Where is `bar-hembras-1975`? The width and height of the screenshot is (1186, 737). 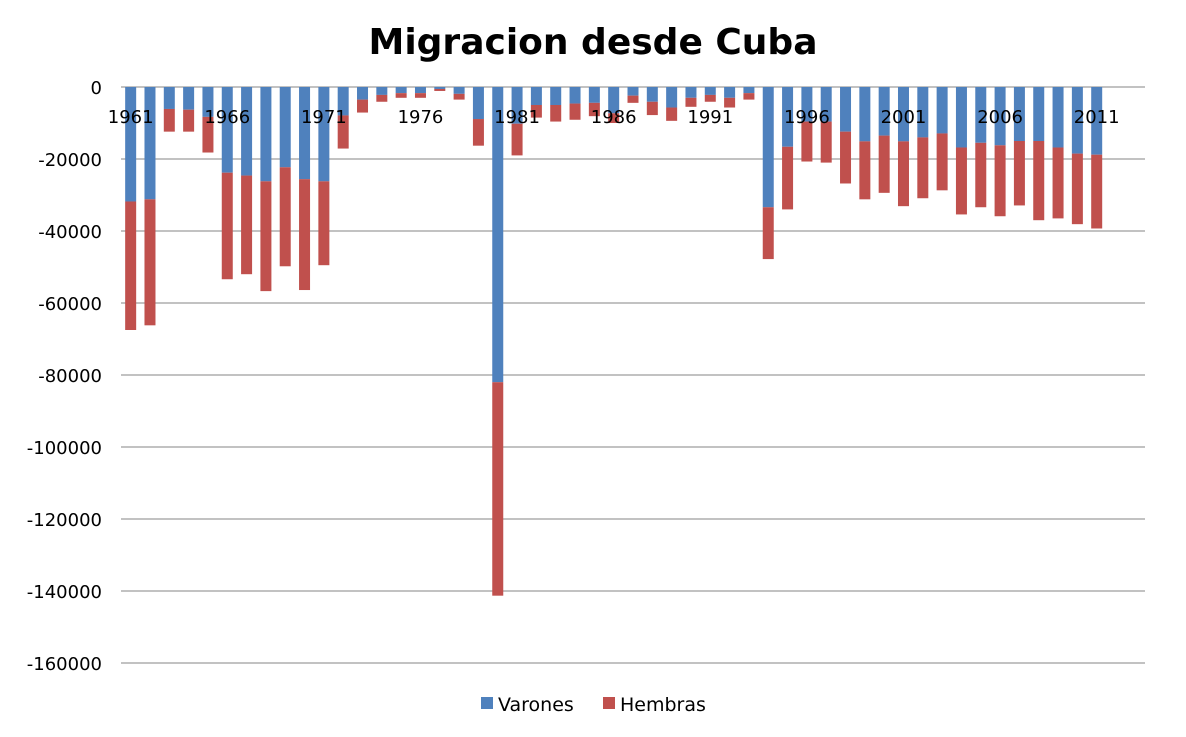 bar-hembras-1975 is located at coordinates (401, 95).